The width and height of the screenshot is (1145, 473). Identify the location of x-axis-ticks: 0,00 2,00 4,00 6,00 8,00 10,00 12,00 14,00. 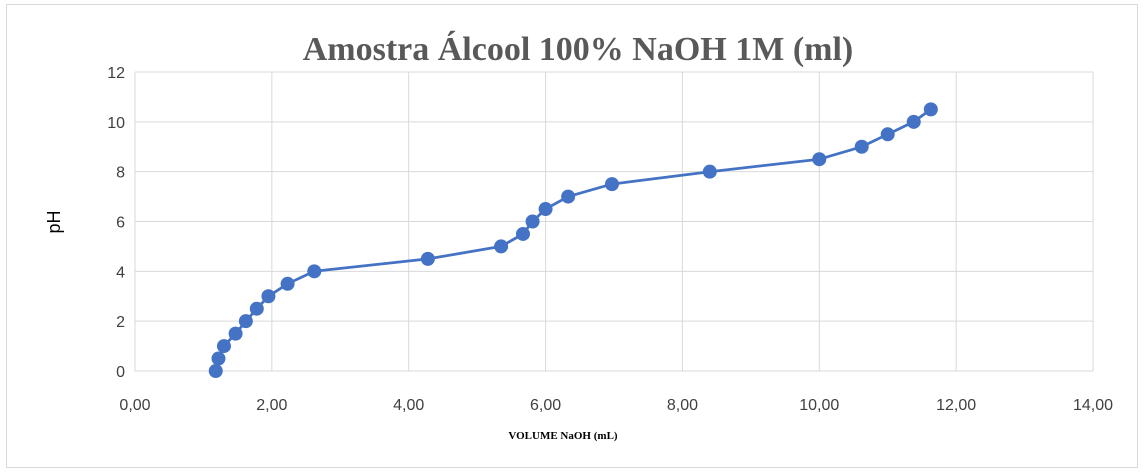
(616, 405).